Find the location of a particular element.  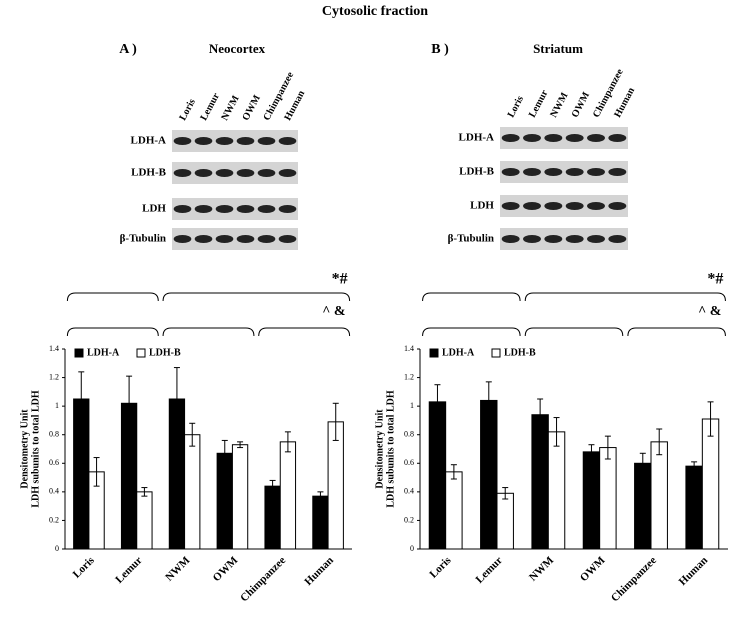

blot-label: LDH-A is located at coordinates (149, 141).